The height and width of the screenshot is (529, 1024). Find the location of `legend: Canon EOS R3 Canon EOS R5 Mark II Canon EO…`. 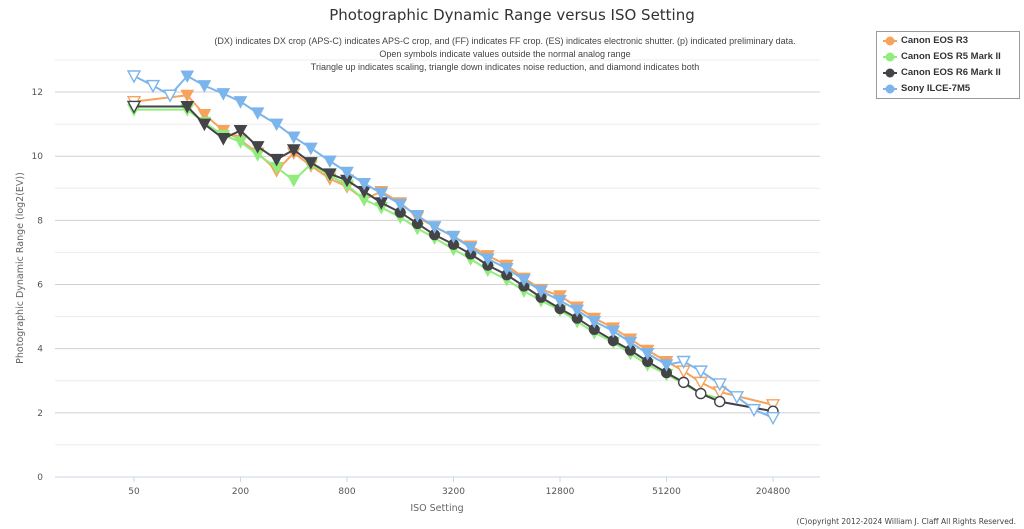

legend: Canon EOS R3 Canon EOS R5 Mark II Canon EO… is located at coordinates (948, 65).